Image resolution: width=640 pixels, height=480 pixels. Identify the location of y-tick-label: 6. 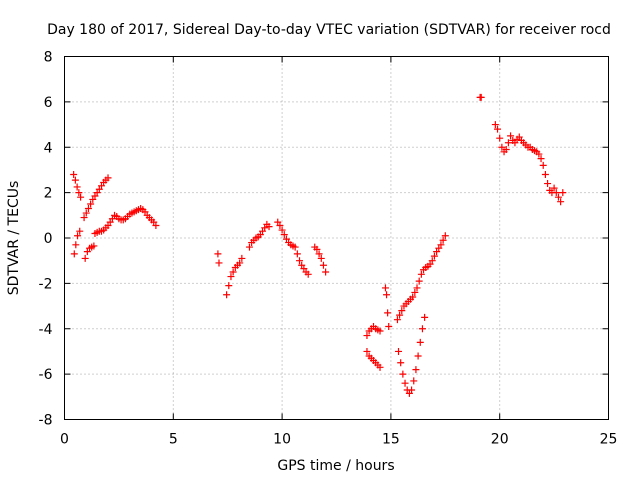
(48, 103).